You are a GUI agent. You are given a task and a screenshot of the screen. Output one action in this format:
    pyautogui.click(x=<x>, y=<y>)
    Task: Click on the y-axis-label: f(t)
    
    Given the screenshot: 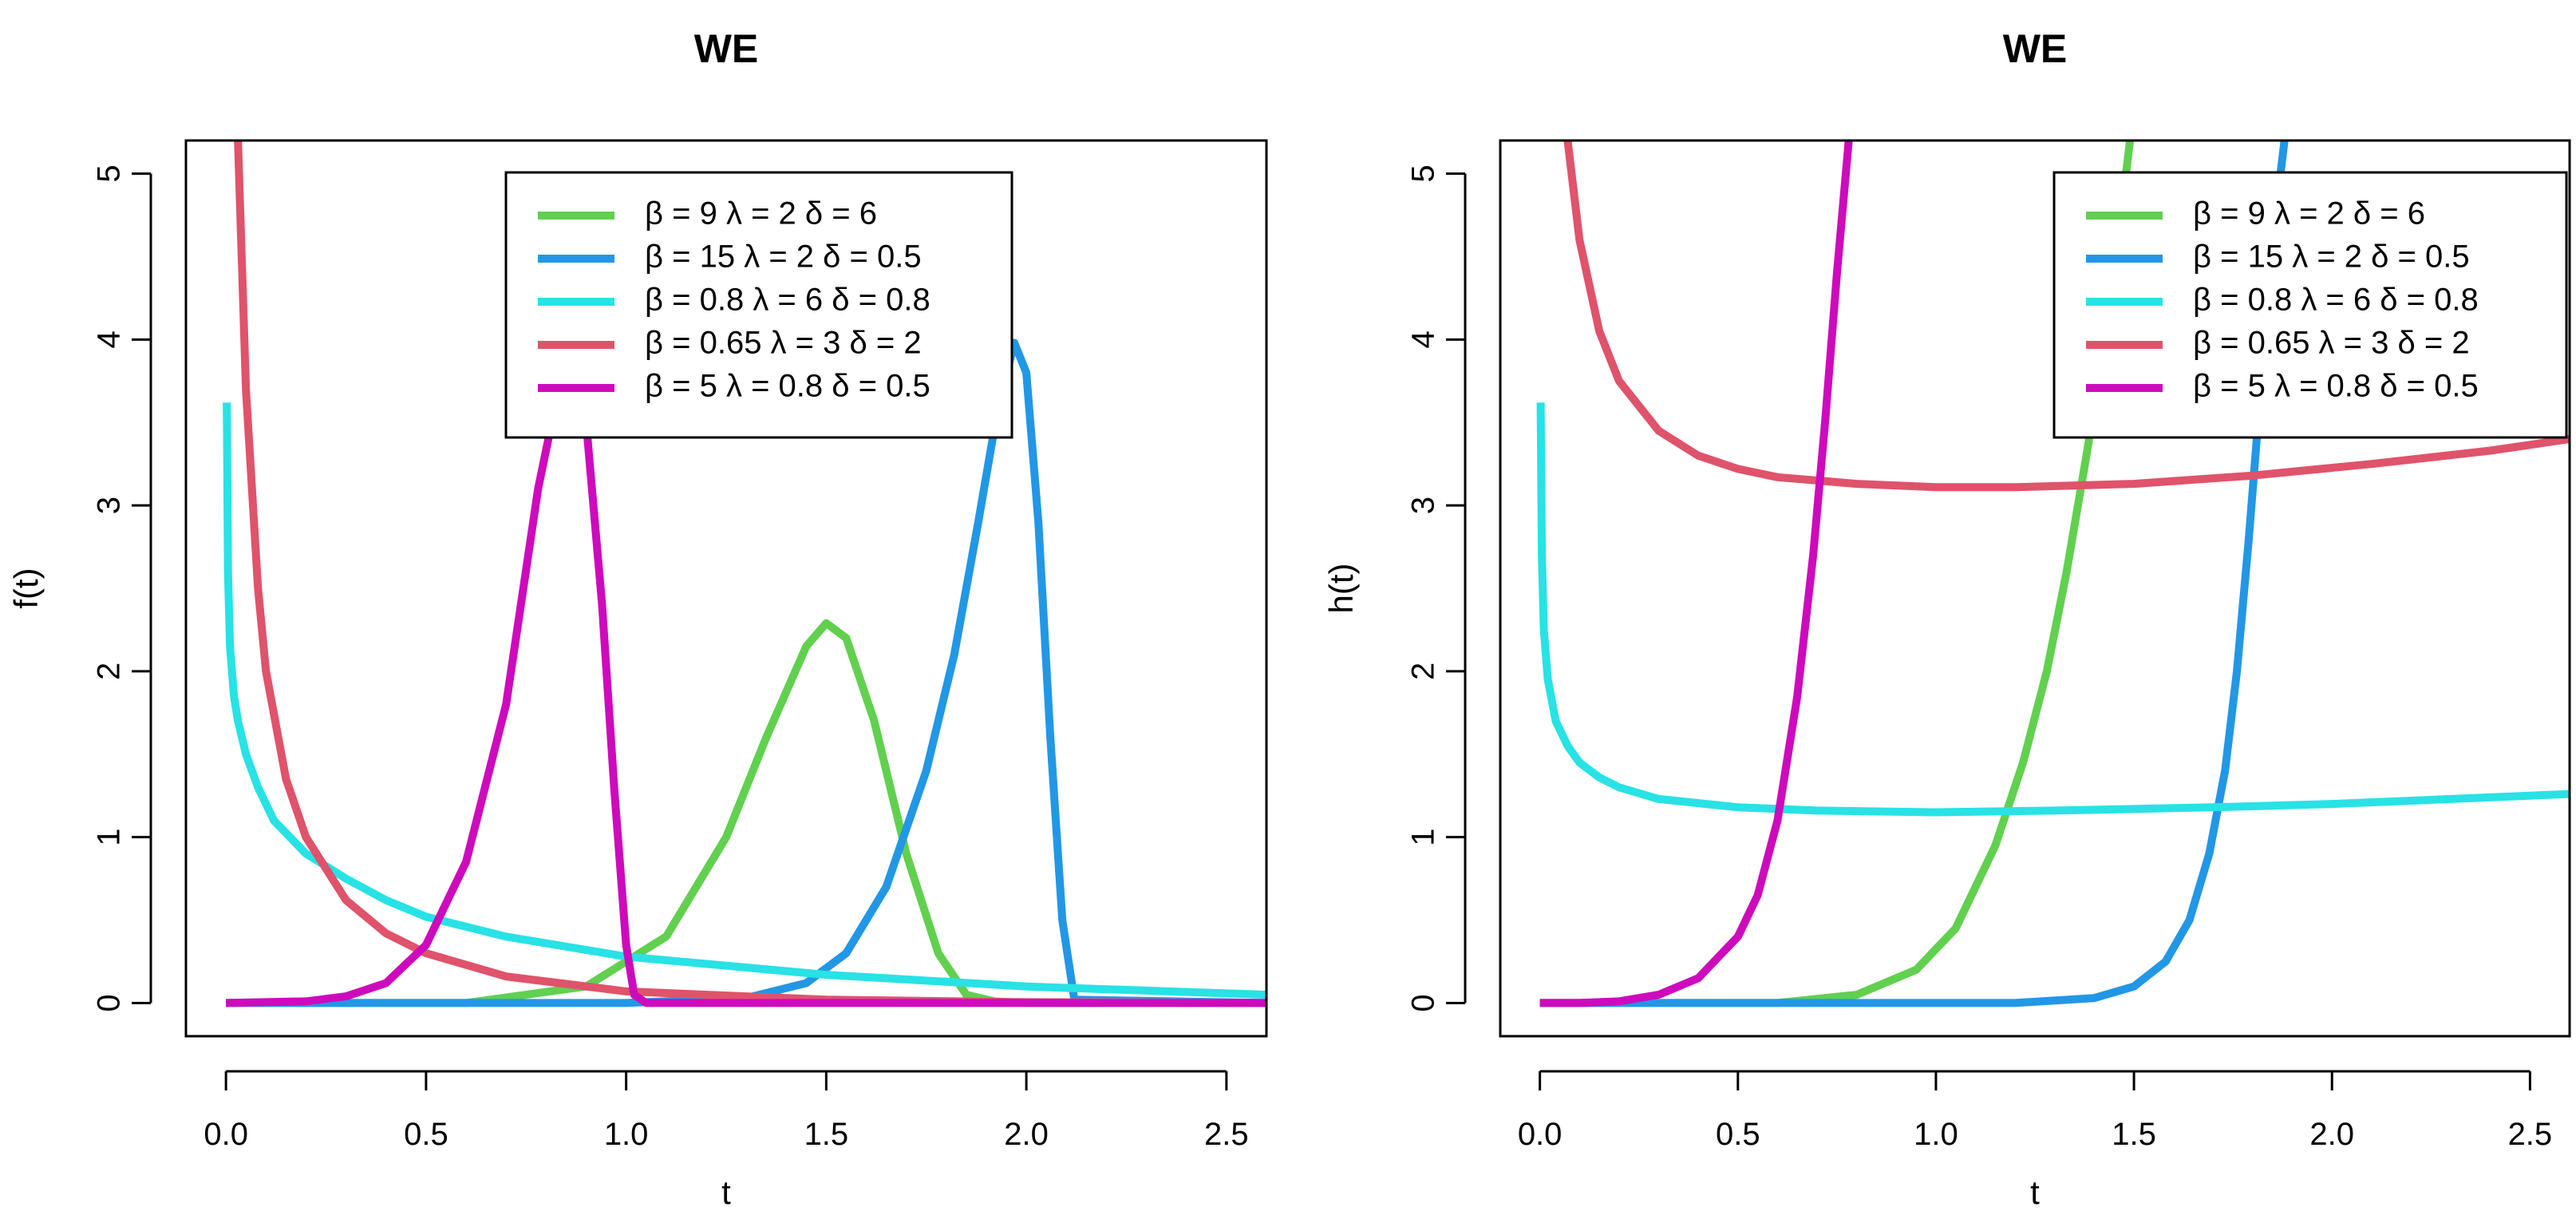 What is the action you would take?
    pyautogui.click(x=26, y=588)
    